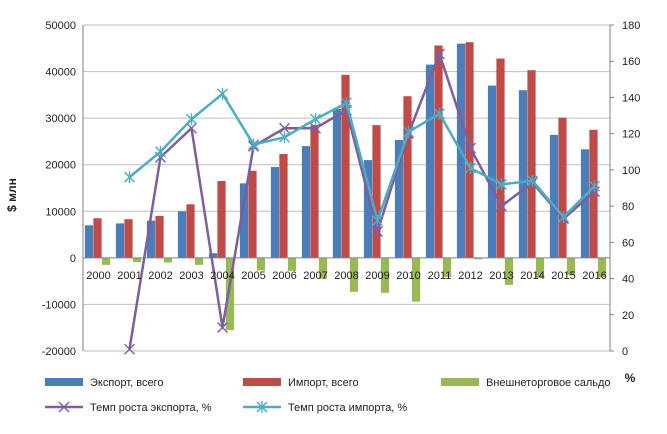 The image size is (667, 434). What do you see at coordinates (501, 276) in the screenshot?
I see `x-tick-label: 2013` at bounding box center [501, 276].